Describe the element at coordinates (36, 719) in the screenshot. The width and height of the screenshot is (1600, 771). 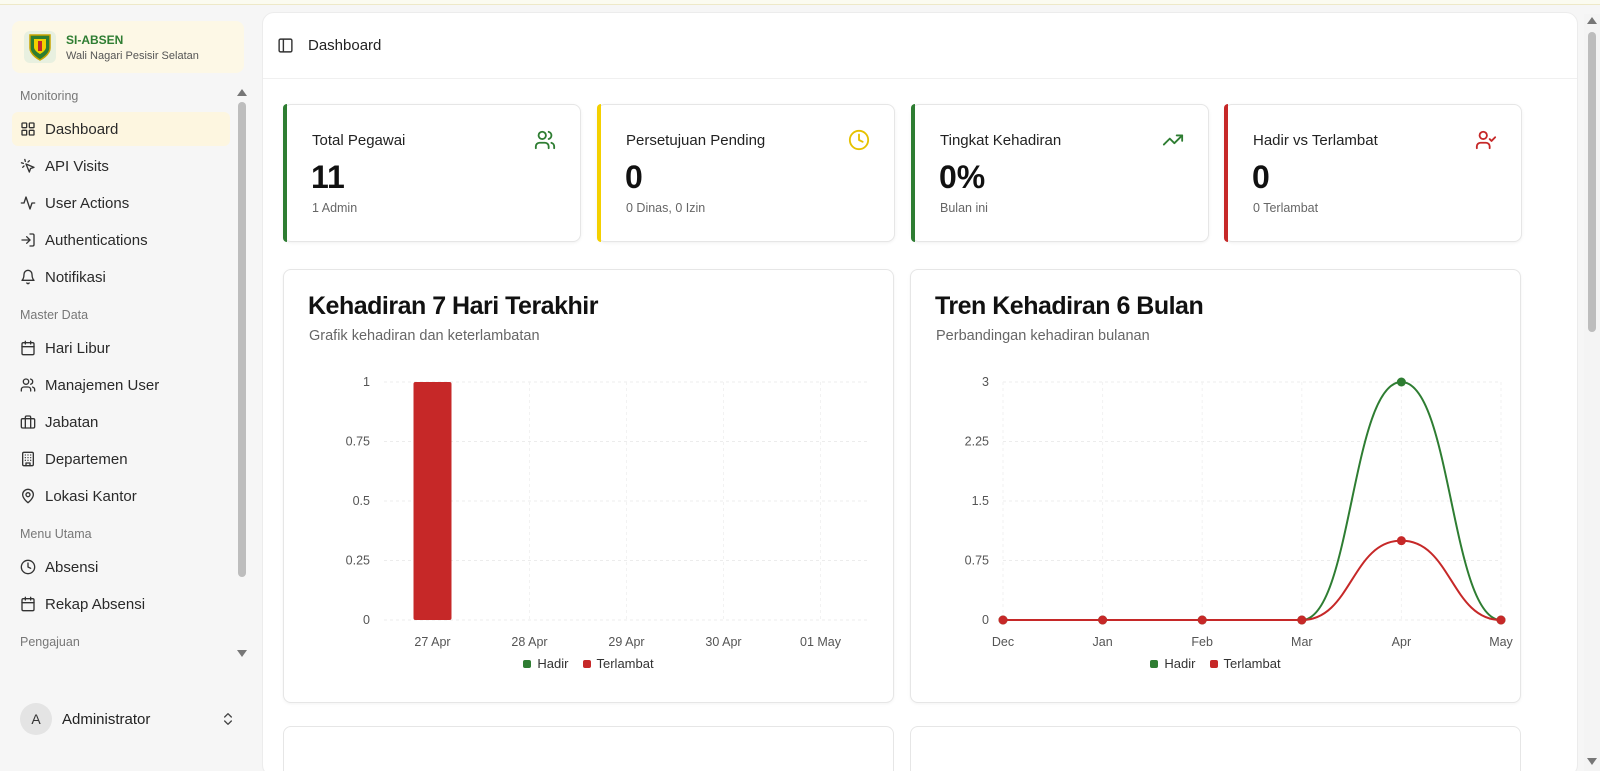
I see `avatar: A` at that location.